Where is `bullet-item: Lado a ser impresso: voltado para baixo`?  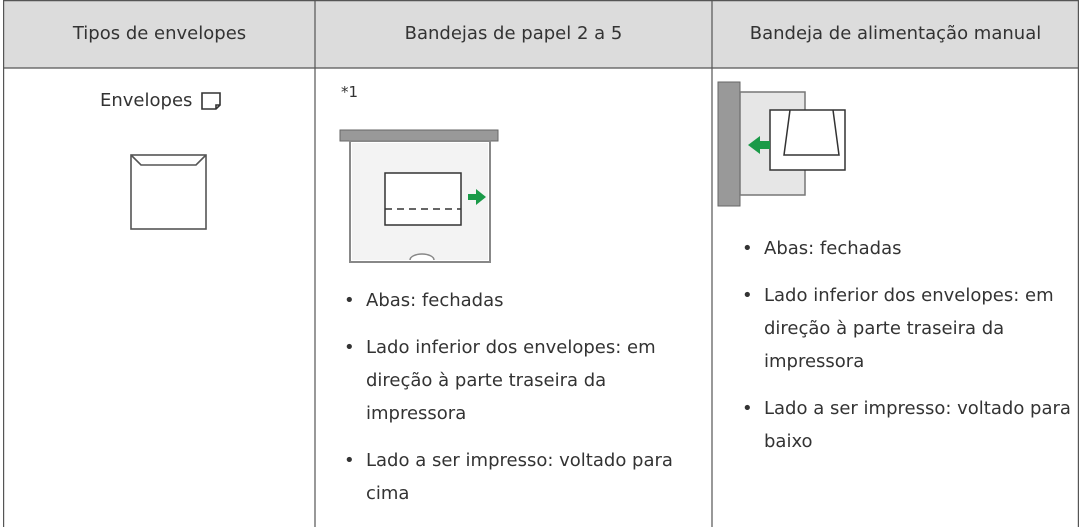 bullet-item: Lado a ser impresso: voltado para baixo is located at coordinates (906, 425).